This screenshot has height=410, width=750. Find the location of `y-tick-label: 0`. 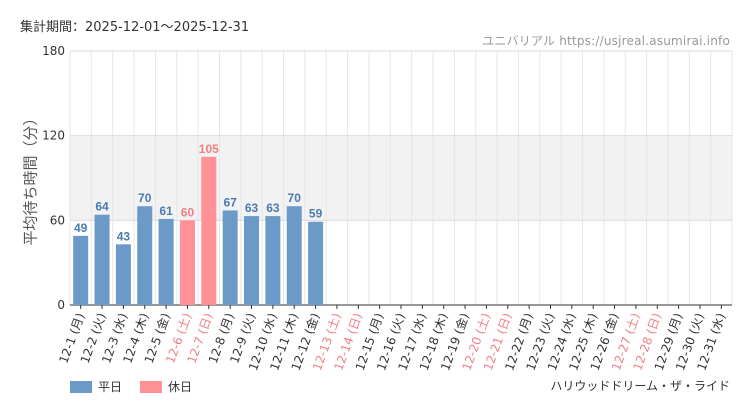

y-tick-label: 0 is located at coordinates (61, 305).